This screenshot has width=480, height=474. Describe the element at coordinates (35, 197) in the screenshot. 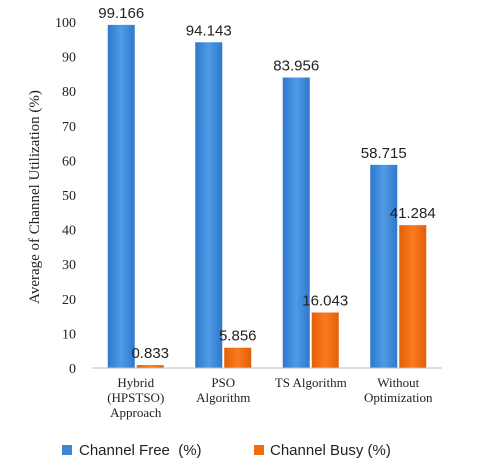

I see `y-axis-label: Average of Channel Utilization (%)` at that location.